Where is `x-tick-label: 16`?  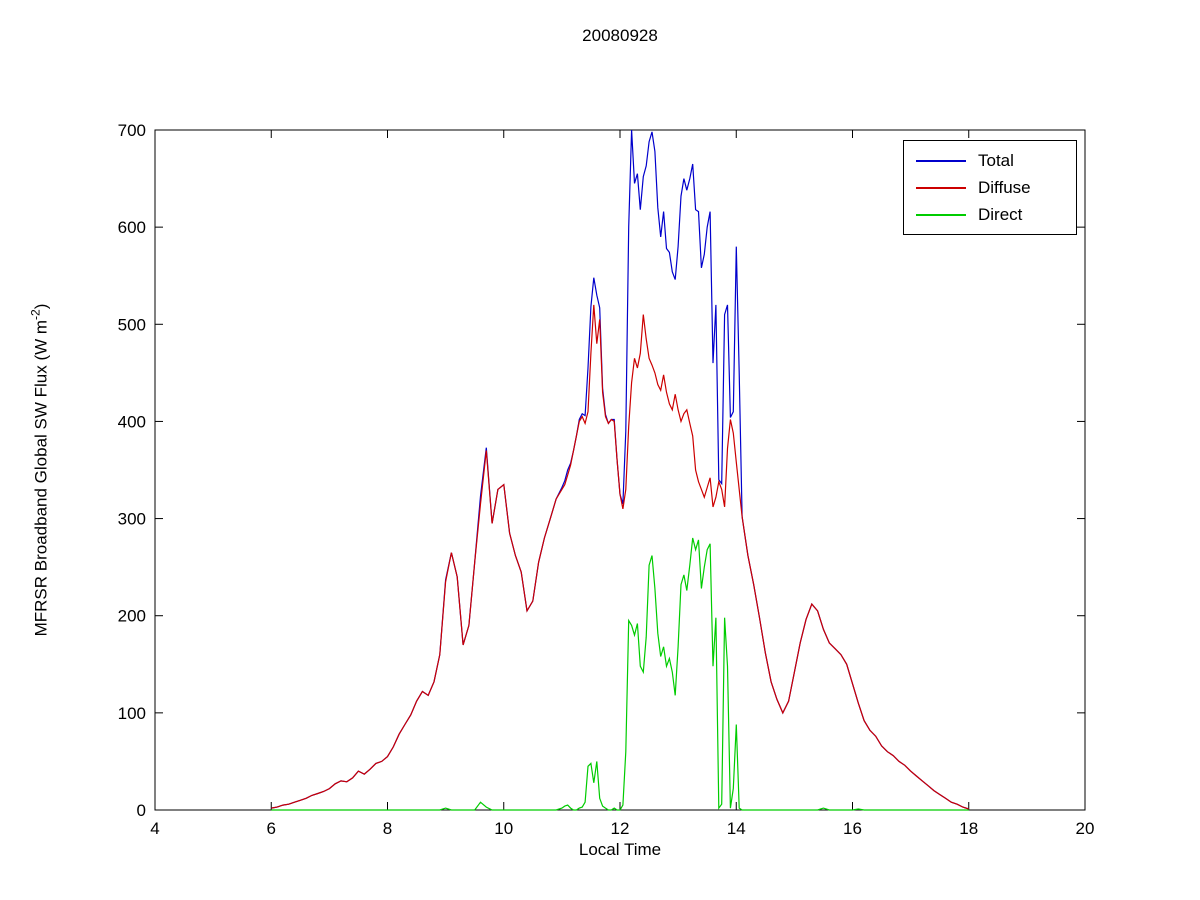
x-tick-label: 16 is located at coordinates (852, 828).